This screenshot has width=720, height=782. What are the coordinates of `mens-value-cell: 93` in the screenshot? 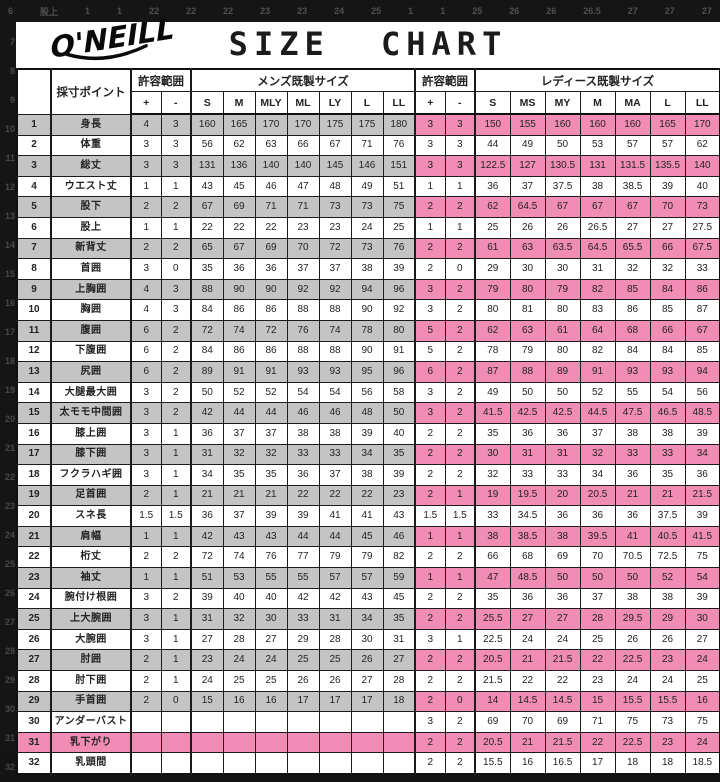 It's located at (303, 372).